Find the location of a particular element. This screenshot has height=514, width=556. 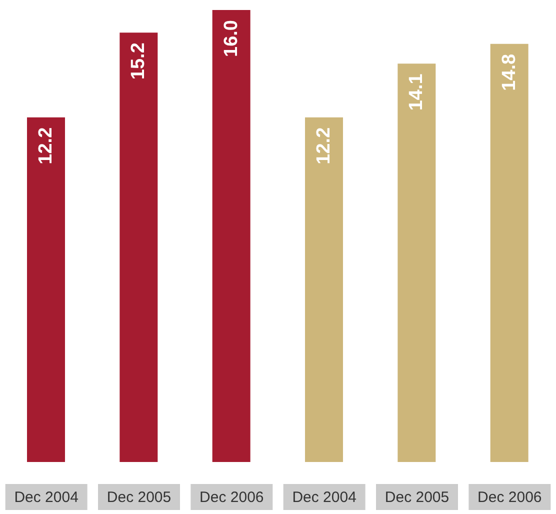

data-label: 14.8 is located at coordinates (509, 72).